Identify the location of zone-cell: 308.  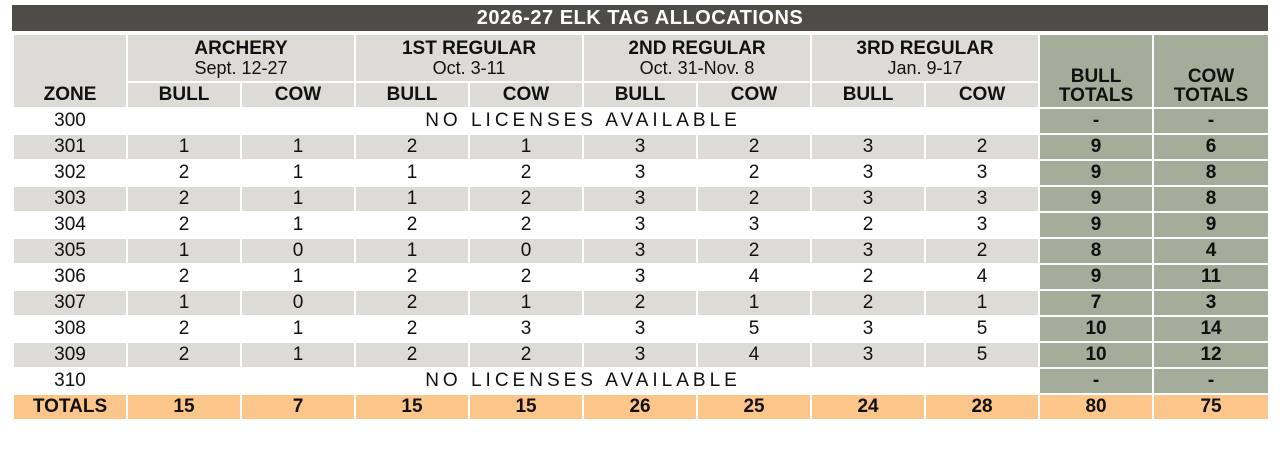
(70, 329).